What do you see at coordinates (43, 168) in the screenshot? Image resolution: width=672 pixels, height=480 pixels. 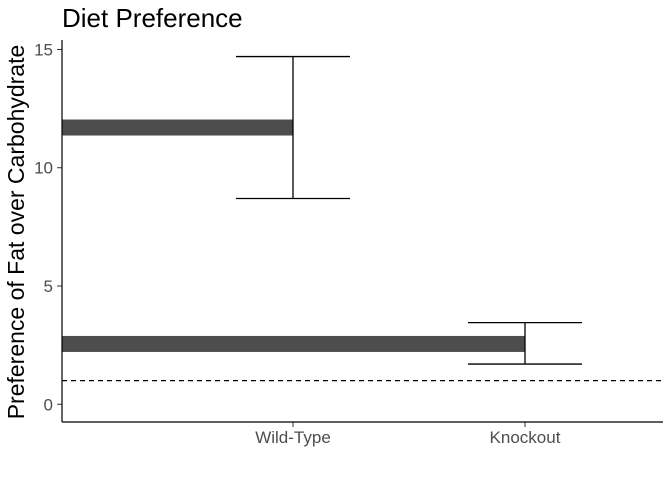 I see `y-tick-label: 10` at bounding box center [43, 168].